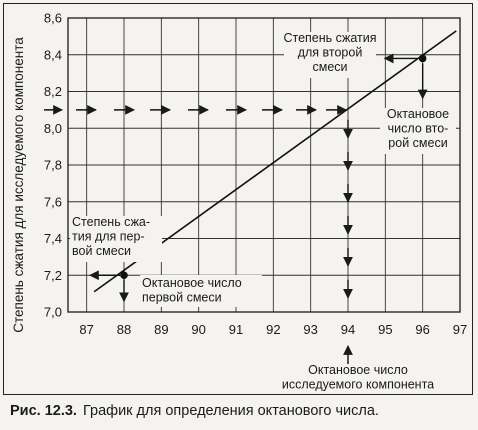 Image resolution: width=478 pixels, height=430 pixels. Describe the element at coordinates (192, 283) in the screenshot. I see `first-octane-label: Октановое число` at that location.